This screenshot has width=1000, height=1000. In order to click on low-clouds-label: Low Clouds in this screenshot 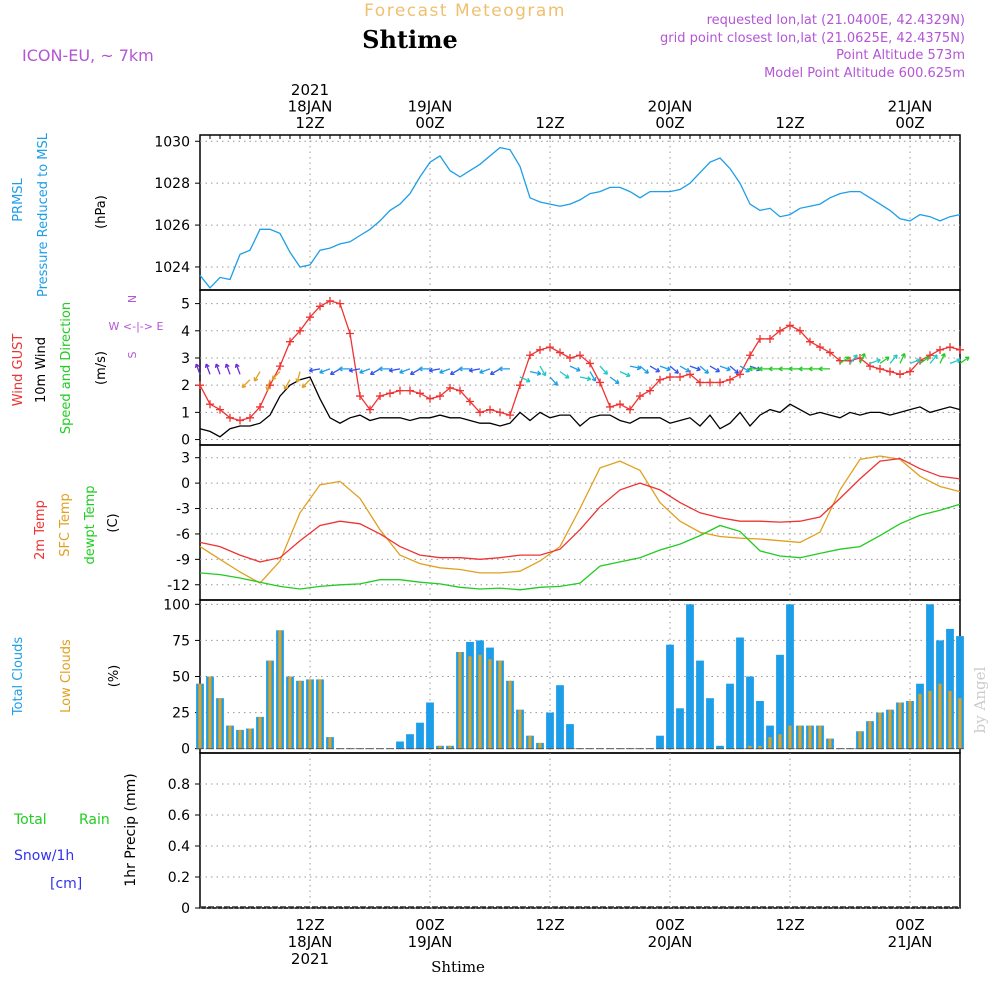, I will do `click(66, 676)`.